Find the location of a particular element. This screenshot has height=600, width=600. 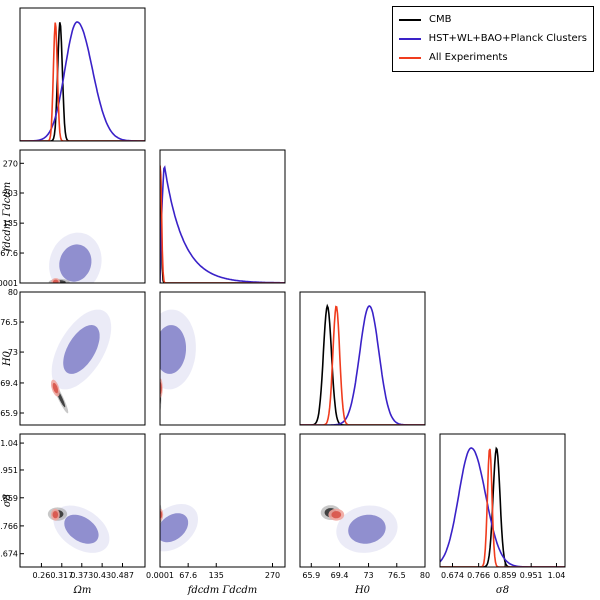

panel-frame-om-fg is located at coordinates (82, 216).